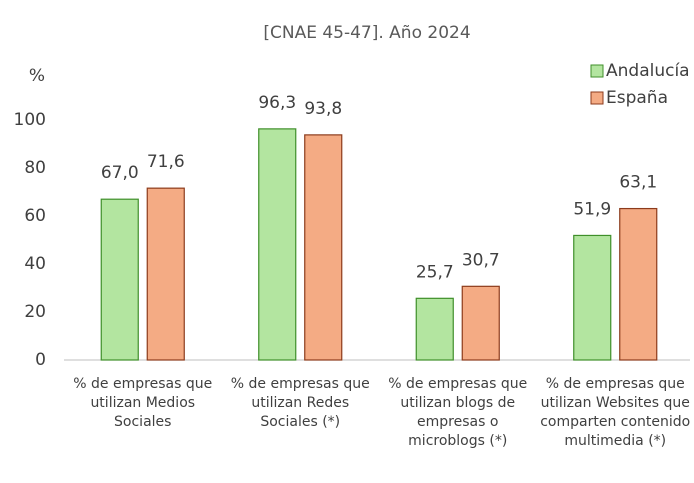 The width and height of the screenshot is (694, 483). I want to click on y-tick-label: 40, so click(35, 264).